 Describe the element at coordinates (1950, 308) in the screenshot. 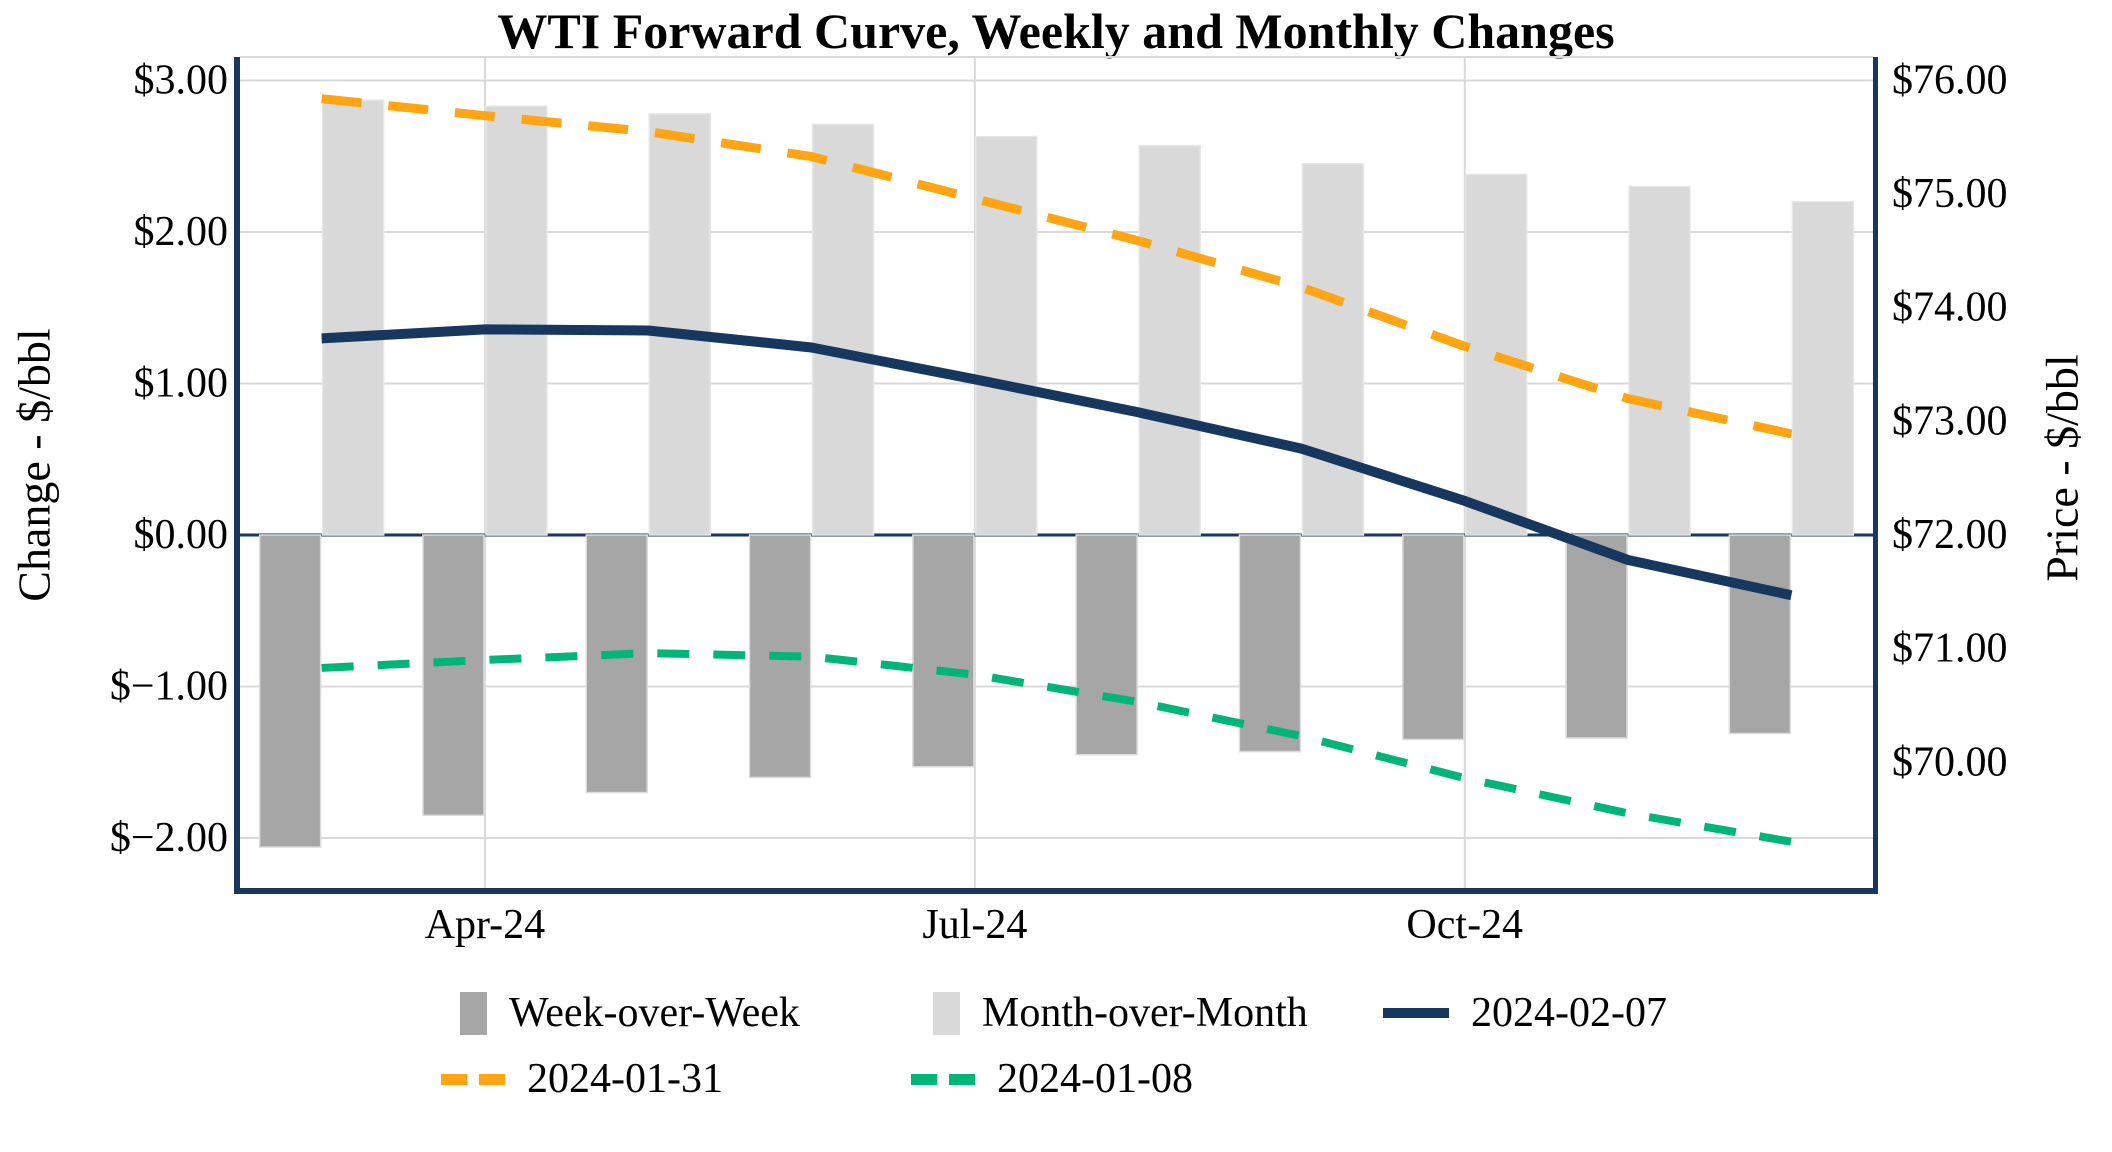

I see `right-axis-tick: $74.00` at that location.